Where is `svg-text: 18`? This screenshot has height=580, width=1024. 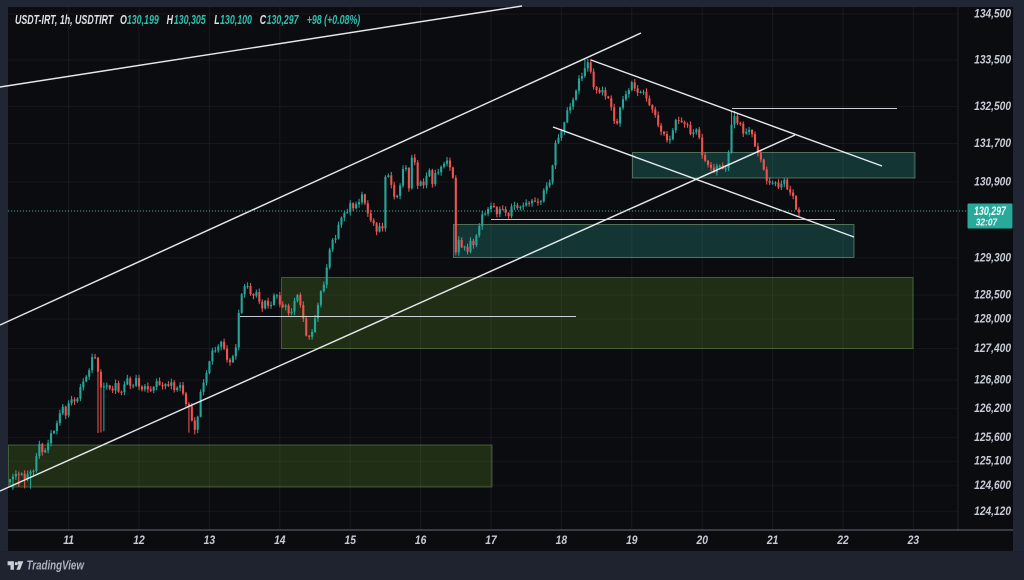
svg-text: 18 is located at coordinates (562, 540).